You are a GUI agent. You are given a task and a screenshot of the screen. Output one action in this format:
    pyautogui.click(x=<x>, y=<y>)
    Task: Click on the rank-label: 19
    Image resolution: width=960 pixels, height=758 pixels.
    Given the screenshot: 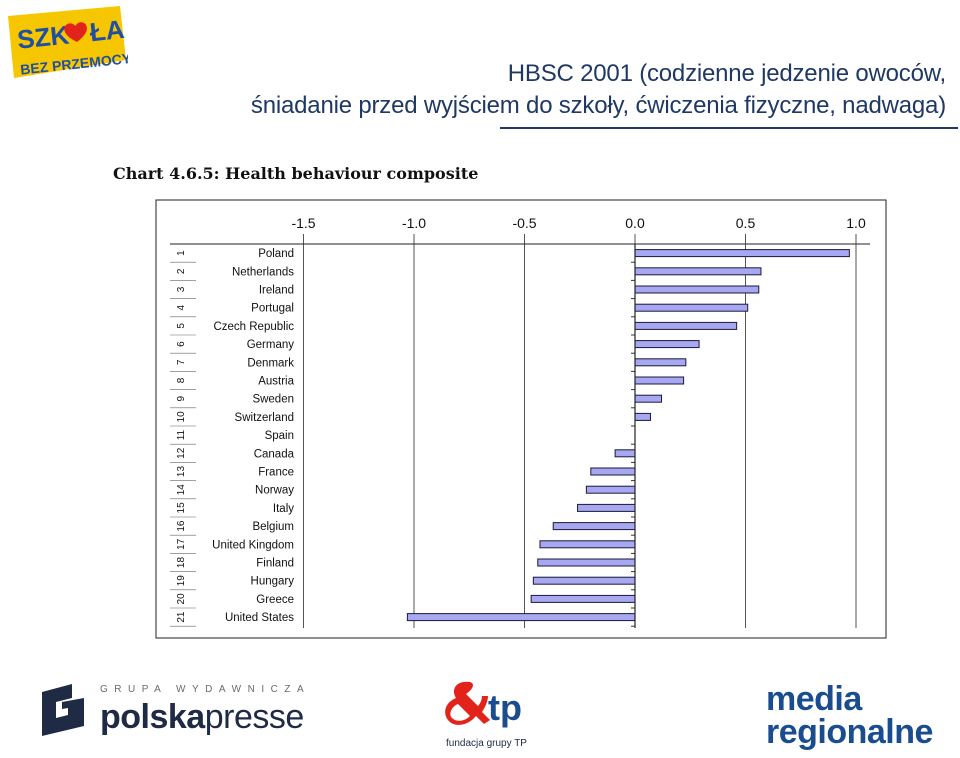 What is the action you would take?
    pyautogui.click(x=181, y=581)
    